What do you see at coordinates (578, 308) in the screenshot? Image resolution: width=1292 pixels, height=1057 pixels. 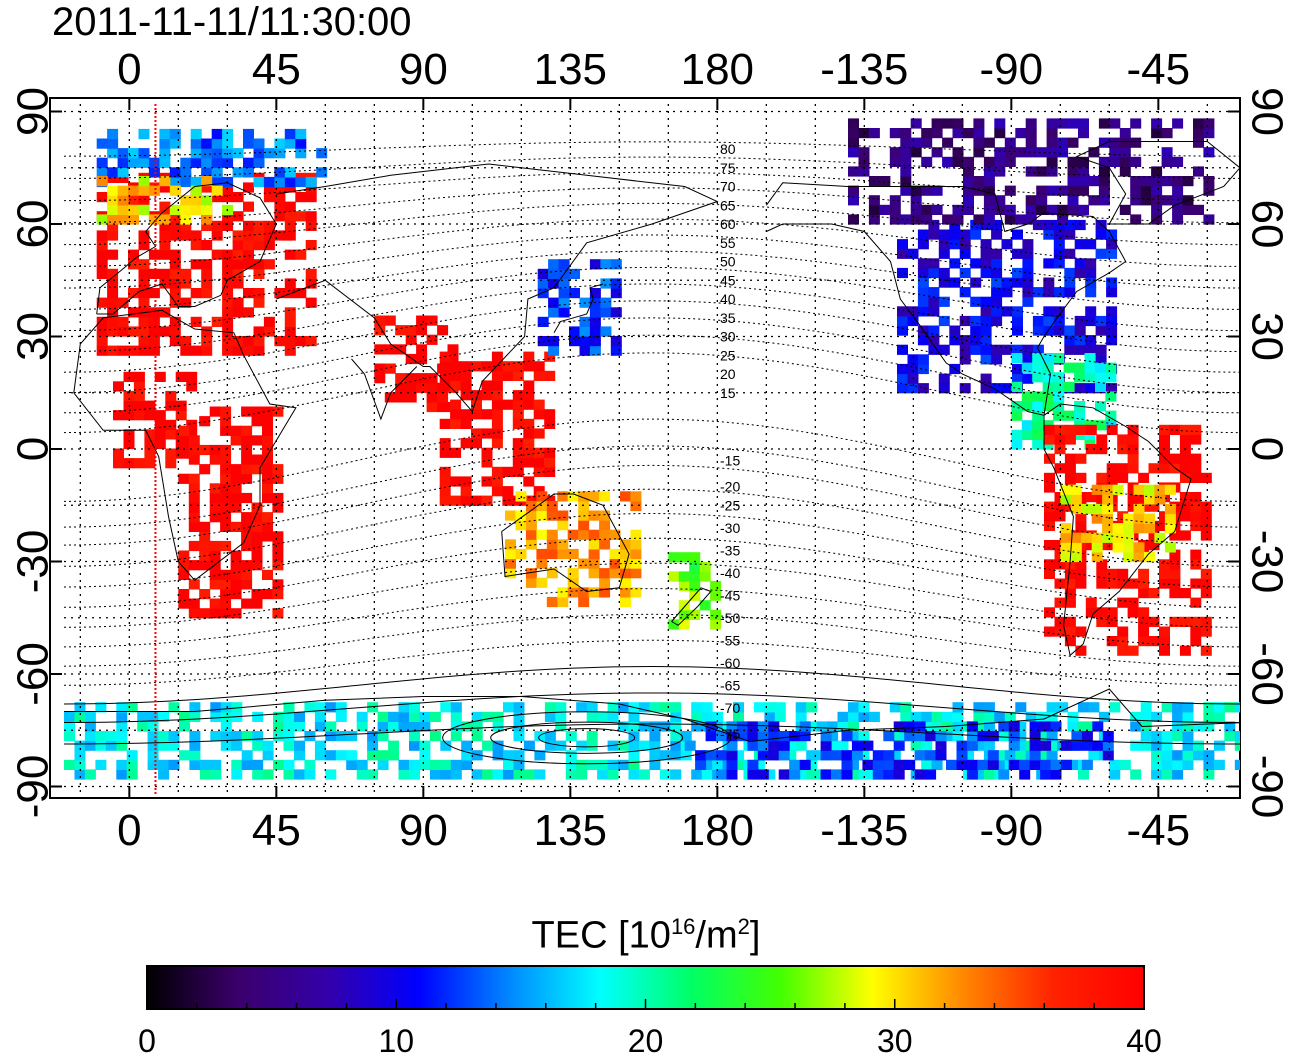 I see `coastline` at bounding box center [578, 308].